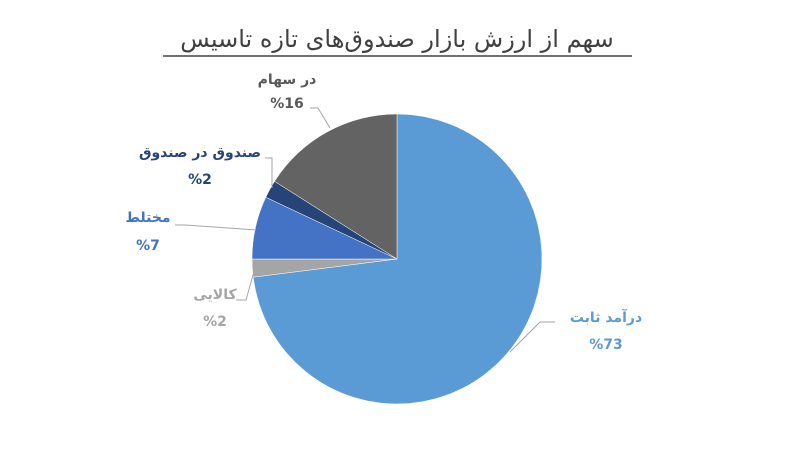 This screenshot has height=450, width=793. What do you see at coordinates (606, 317) in the screenshot?
I see `slice-label: درآمد ثابت` at bounding box center [606, 317].